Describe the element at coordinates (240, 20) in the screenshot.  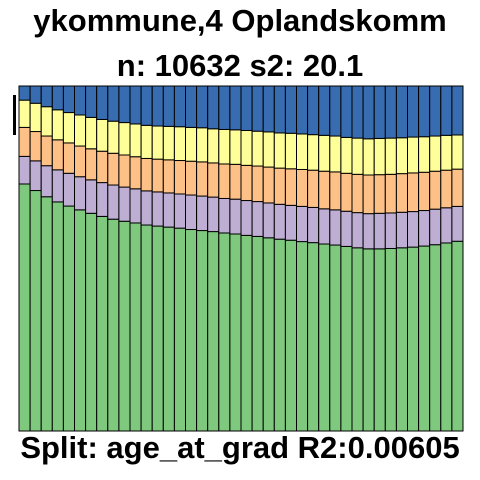
I see `title-line-1: ykommune,4 Oplandskomm` at that location.